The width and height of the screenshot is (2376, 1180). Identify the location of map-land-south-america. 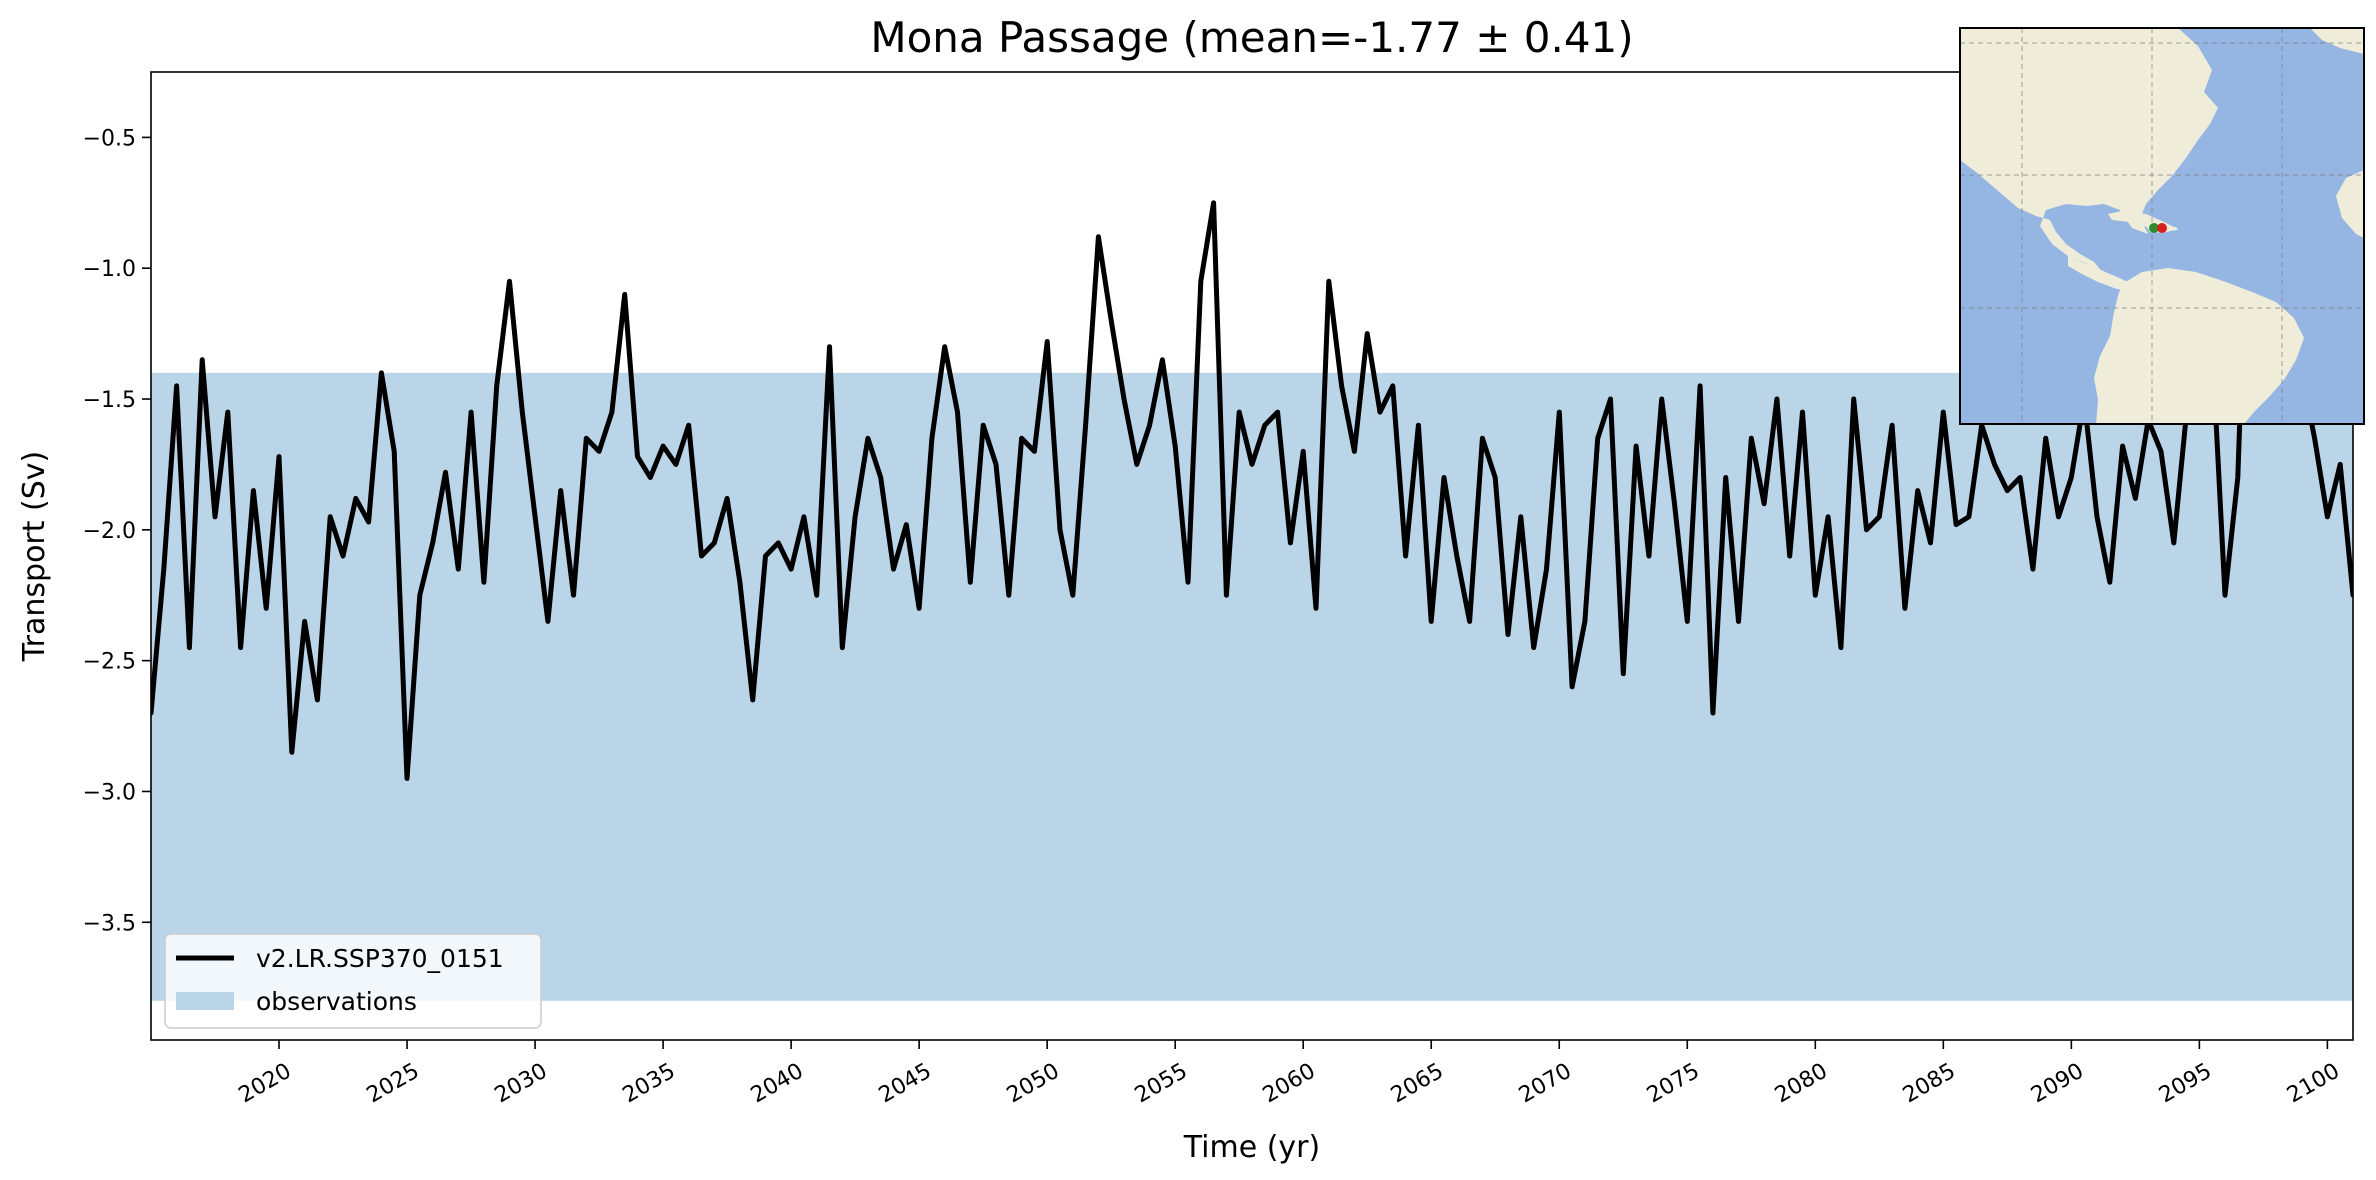
(2199, 346).